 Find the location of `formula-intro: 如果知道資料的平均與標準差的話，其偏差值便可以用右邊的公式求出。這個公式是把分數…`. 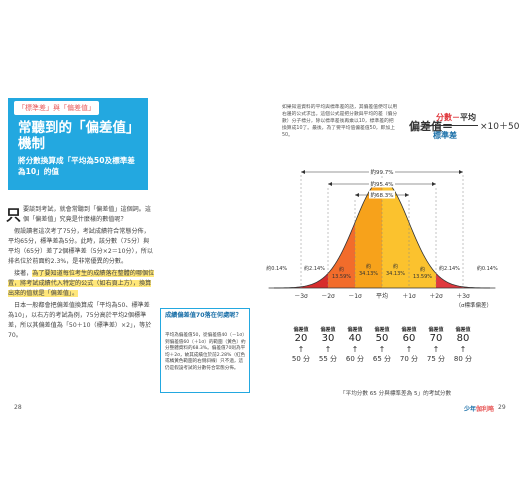

formula-intro: 如果知道資料的平均與標準差的話，其偏差值便可以用右邊的公式求出。這個公式是把分數… is located at coordinates (340, 121).